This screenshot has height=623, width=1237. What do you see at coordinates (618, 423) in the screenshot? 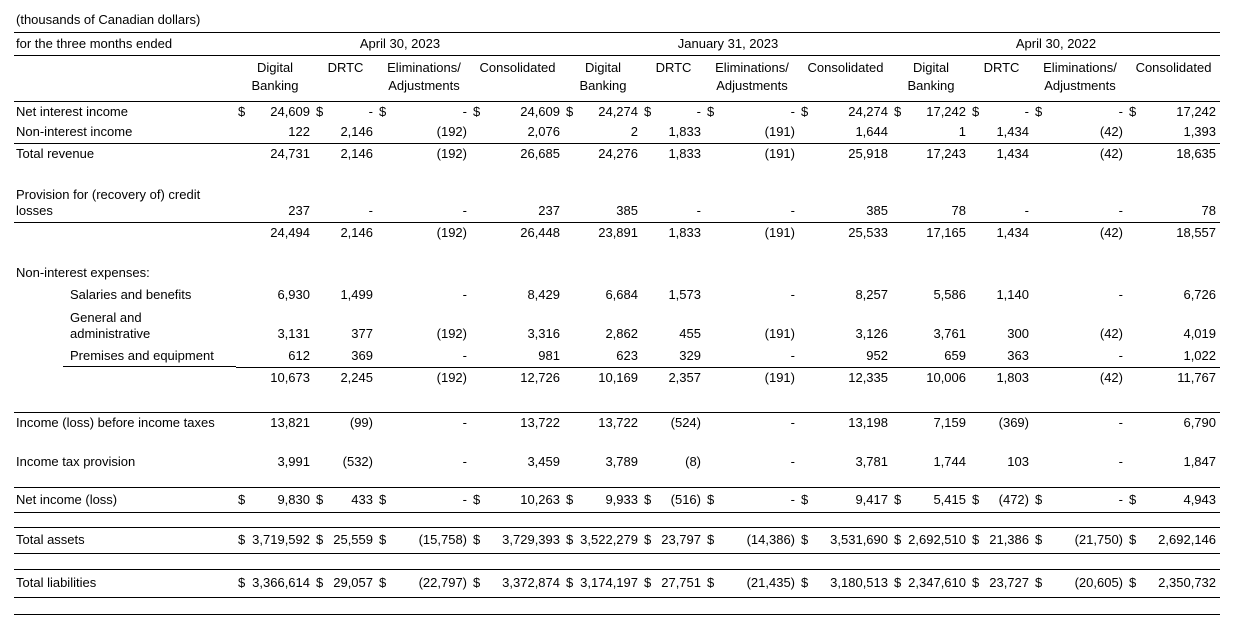
I see `cell-value: 13,722` at bounding box center [618, 423].